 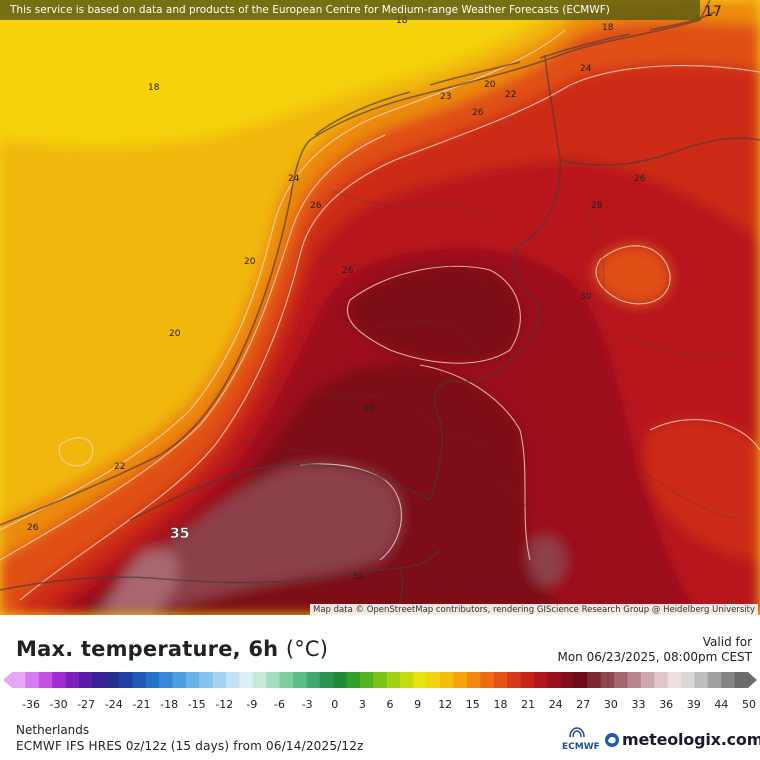 I want to click on title-text: Max. temperature, 6h, so click(x=147, y=649).